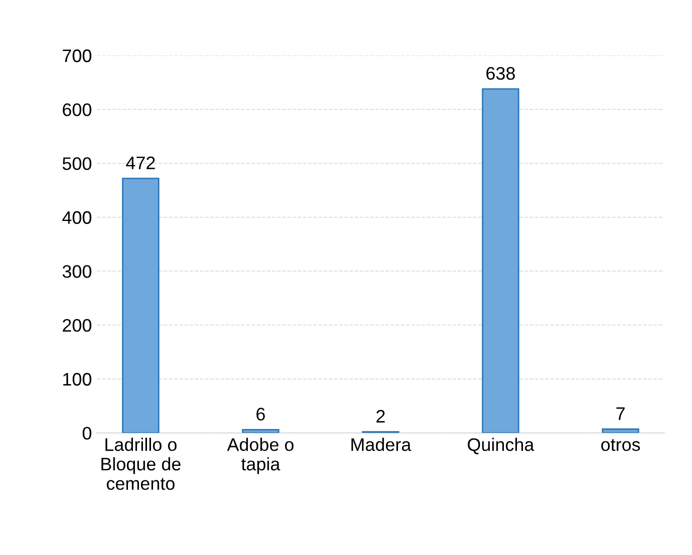  What do you see at coordinates (77, 325) in the screenshot?
I see `y-tick-label: 200` at bounding box center [77, 325].